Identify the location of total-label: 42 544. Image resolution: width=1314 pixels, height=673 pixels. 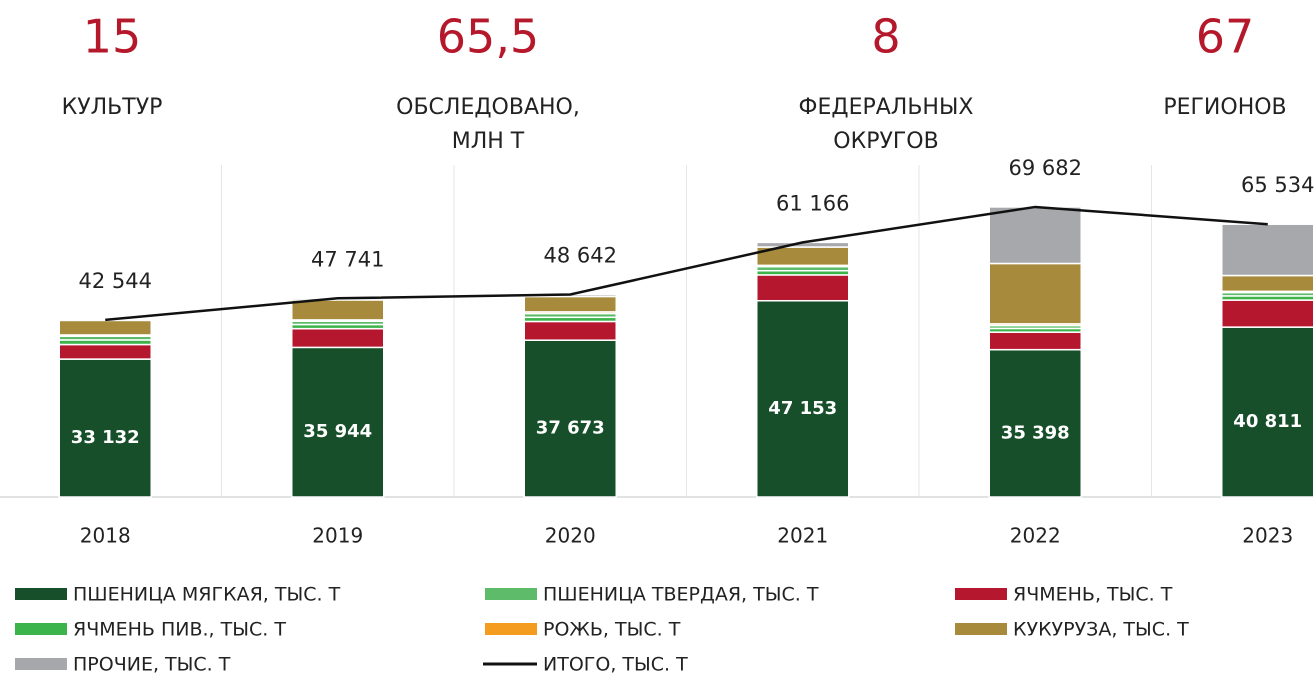
(115, 281).